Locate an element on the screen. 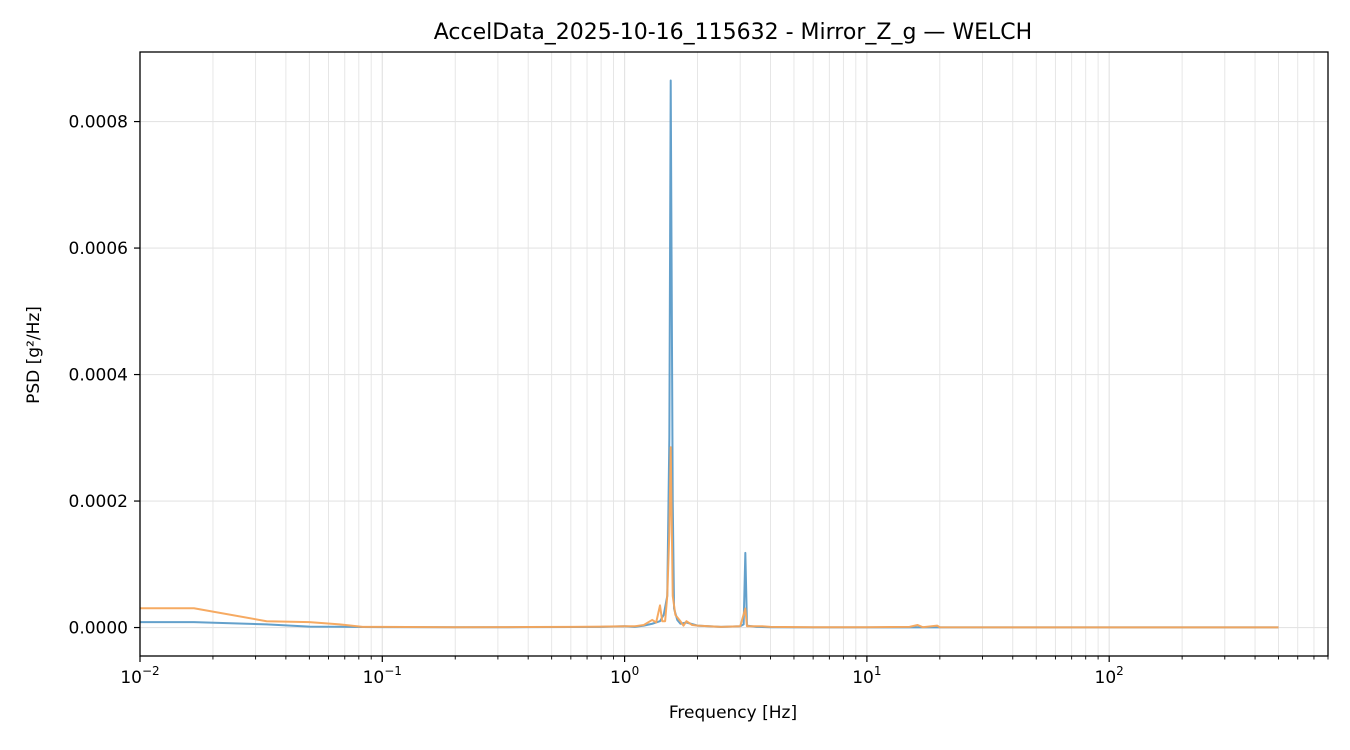  y-axis-label: PSD [g²/Hz] is located at coordinates (34, 355).